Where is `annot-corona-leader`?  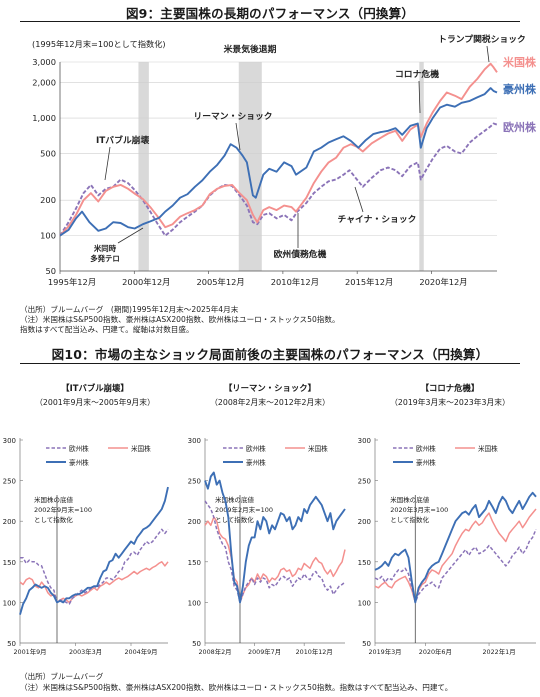
annot-corona-leader is located at coordinates (419, 97).